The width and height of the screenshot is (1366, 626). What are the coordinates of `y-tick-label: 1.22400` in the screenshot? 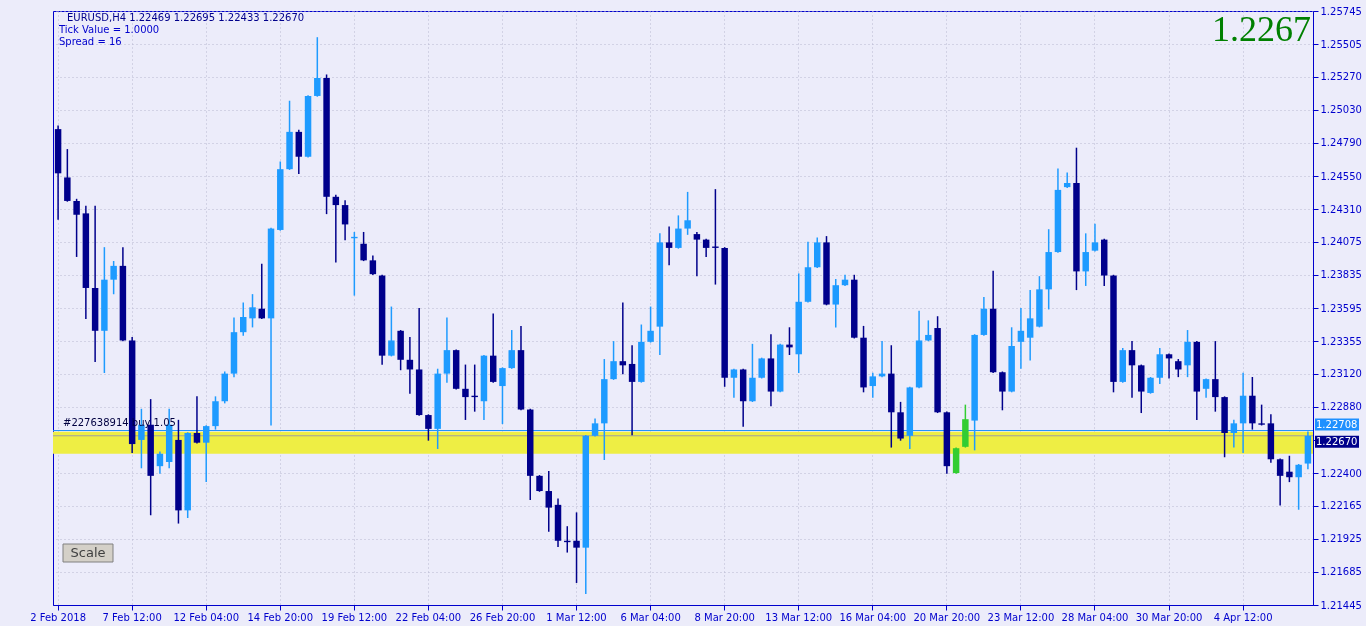 It's located at (1341, 473).